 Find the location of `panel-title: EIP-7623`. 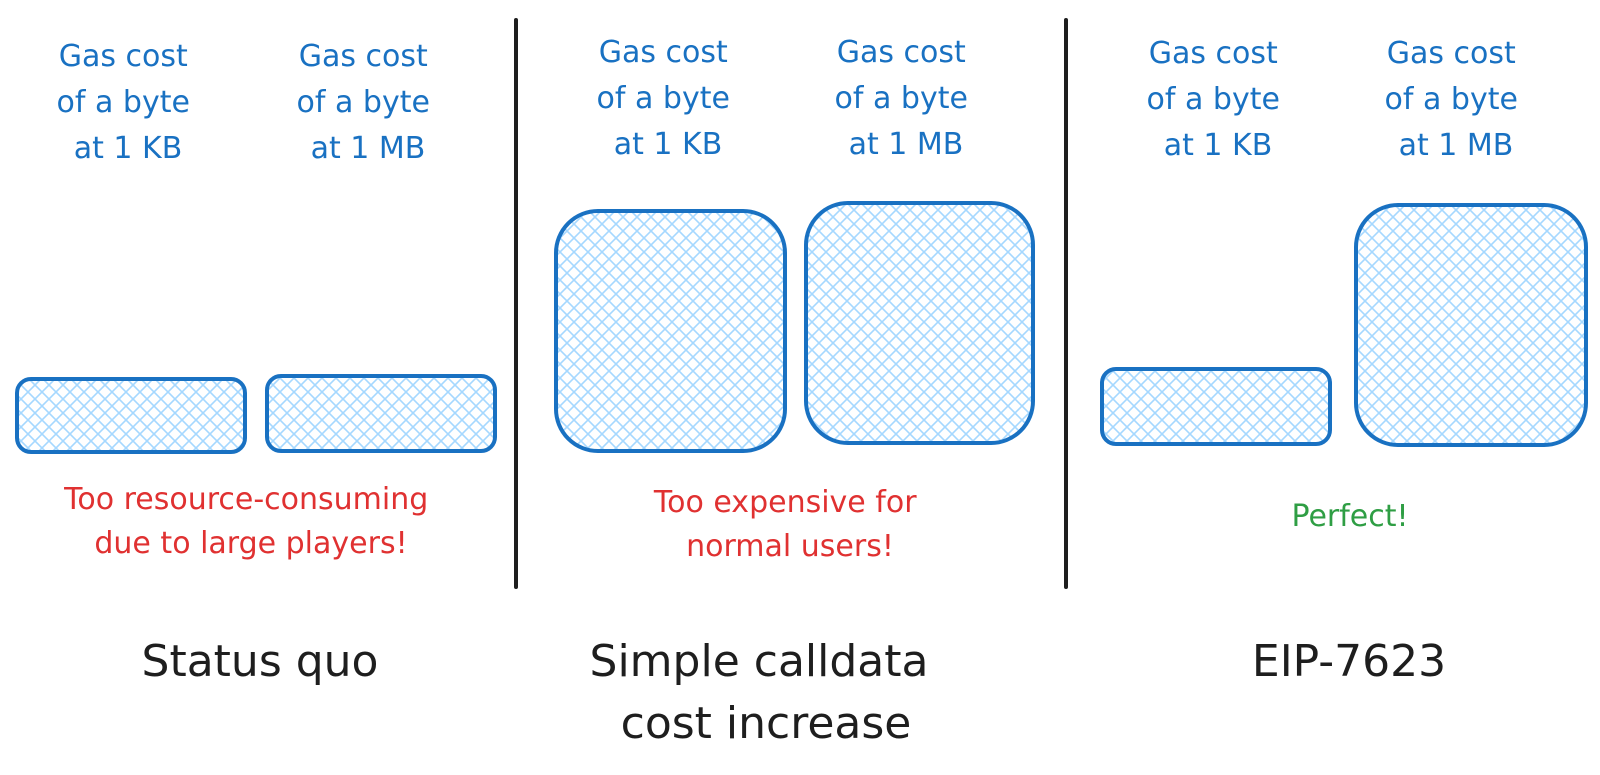

panel-title: EIP-7623 is located at coordinates (1349, 661).